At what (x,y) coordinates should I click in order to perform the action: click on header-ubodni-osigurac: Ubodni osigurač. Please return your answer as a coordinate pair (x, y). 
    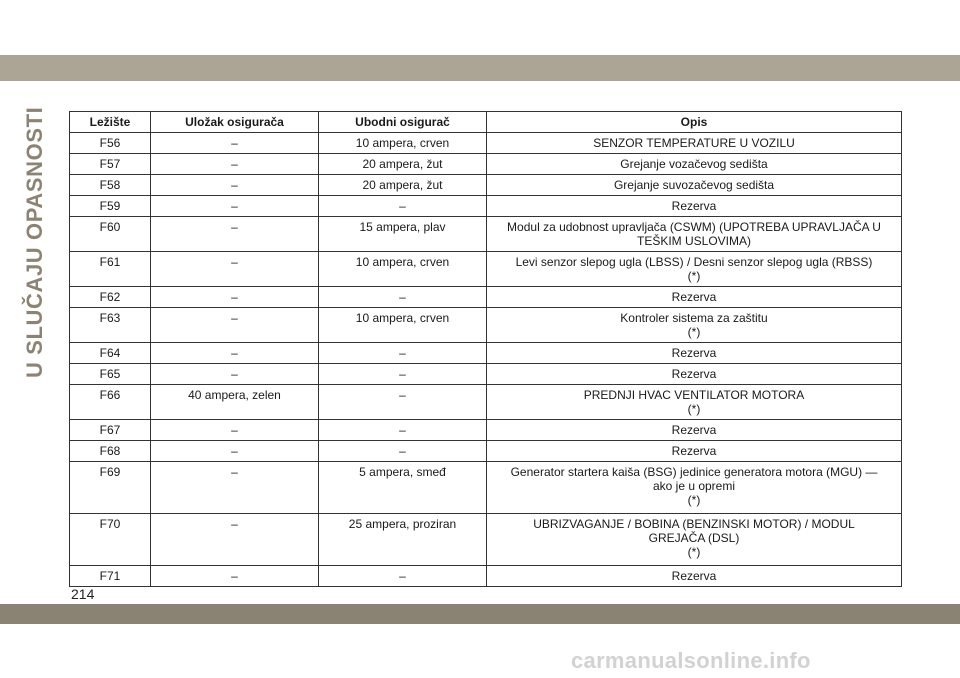
    Looking at the image, I should click on (402, 122).